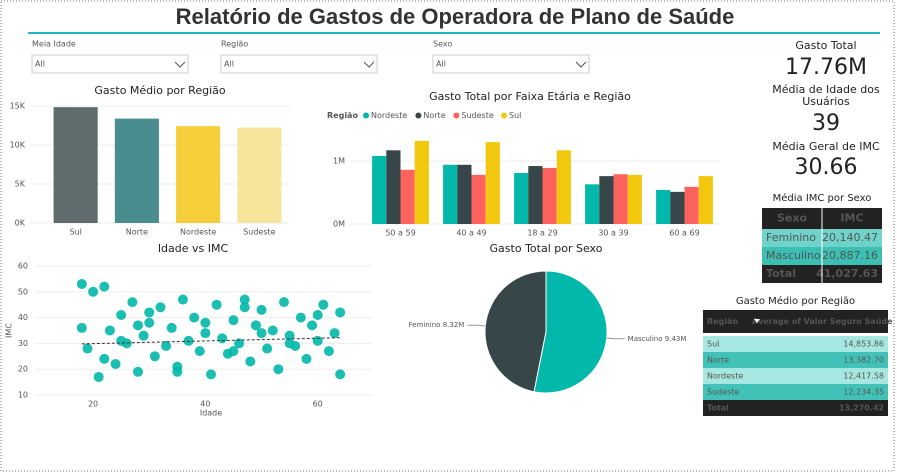  What do you see at coordinates (205, 404) in the screenshot?
I see `x-tick-label: 40` at bounding box center [205, 404].